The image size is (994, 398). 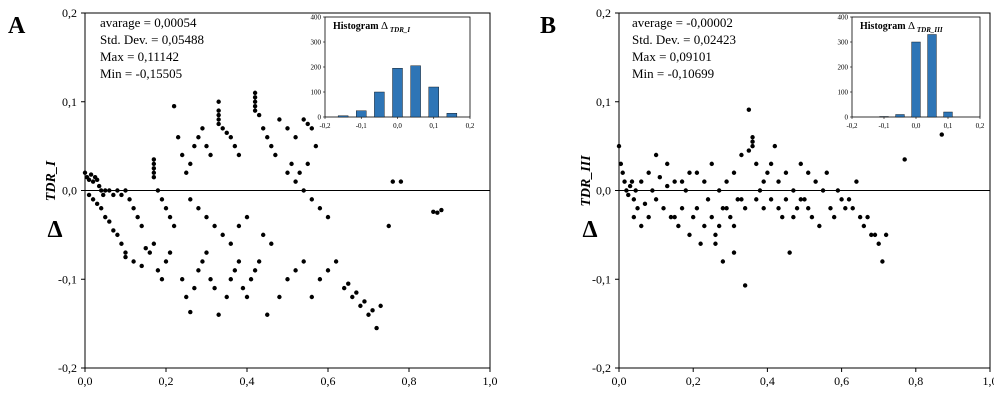 What do you see at coordinates (69, 191) in the screenshot?
I see `y-tick-label: 0,0` at bounding box center [69, 191].